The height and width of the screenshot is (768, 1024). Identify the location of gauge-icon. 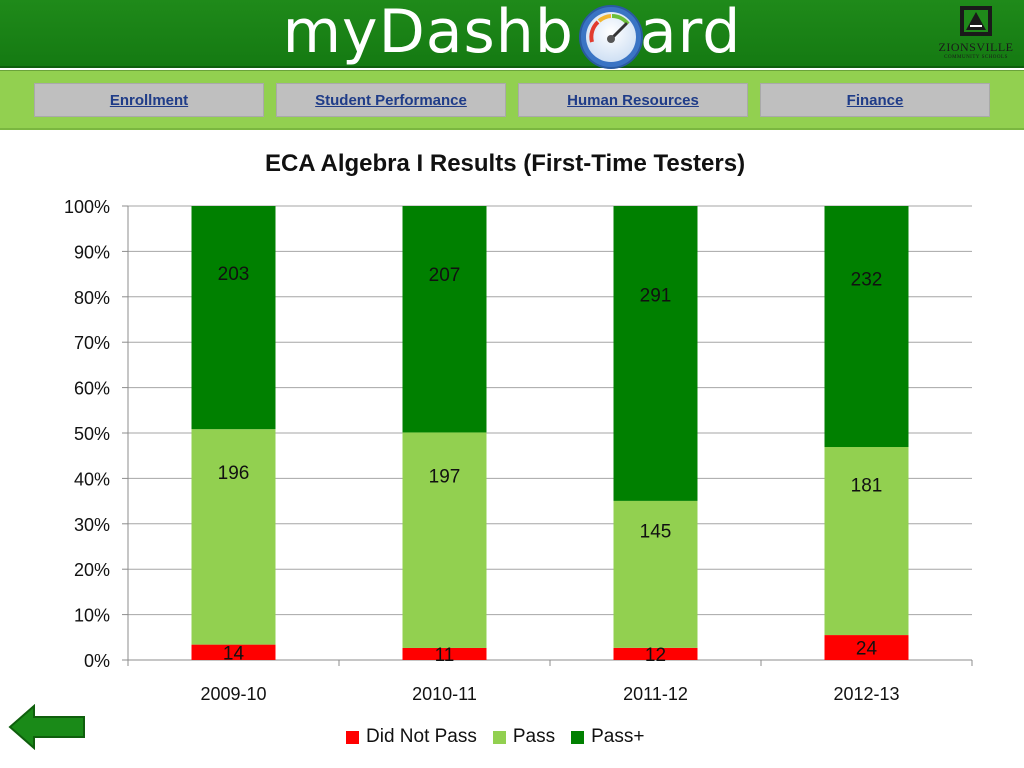
(611, 37).